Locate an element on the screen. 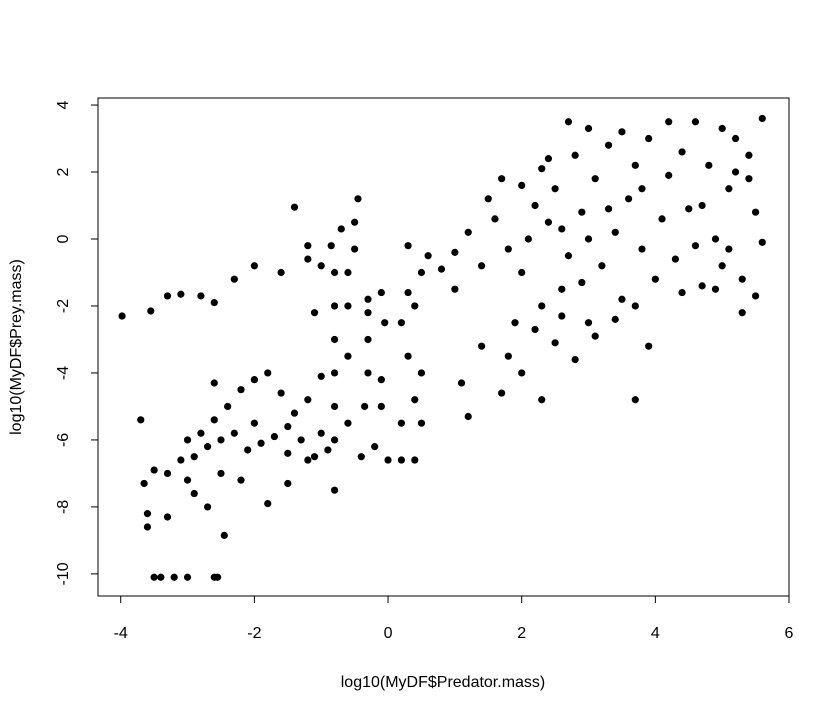  x-tick-label: 4 is located at coordinates (655, 633).